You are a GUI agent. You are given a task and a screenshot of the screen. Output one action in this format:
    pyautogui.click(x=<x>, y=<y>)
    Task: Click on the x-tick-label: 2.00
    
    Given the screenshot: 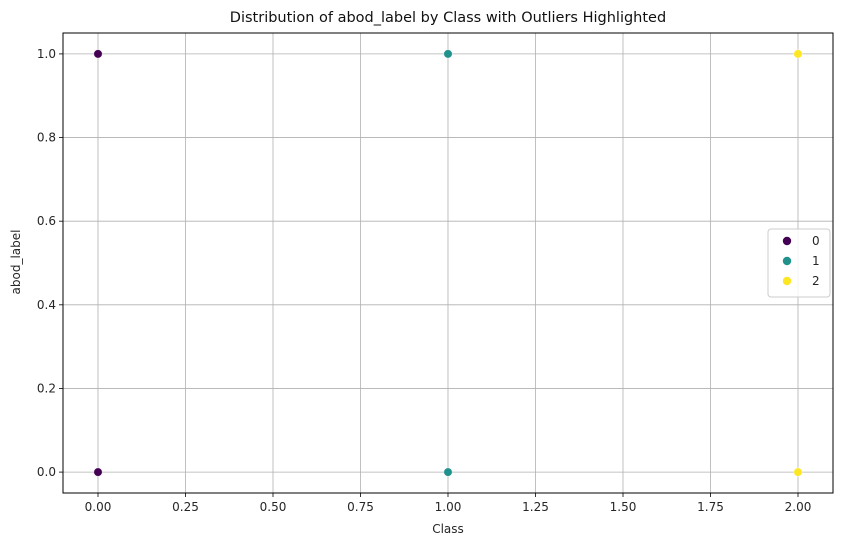 What is the action you would take?
    pyautogui.click(x=798, y=507)
    